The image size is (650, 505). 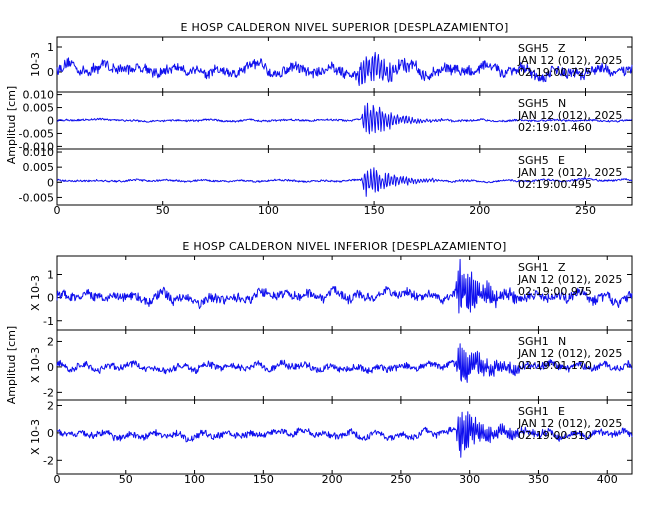 What do you see at coordinates (555, 365) in the screenshot?
I see `time-label: 02:19:01.170` at bounding box center [555, 365].